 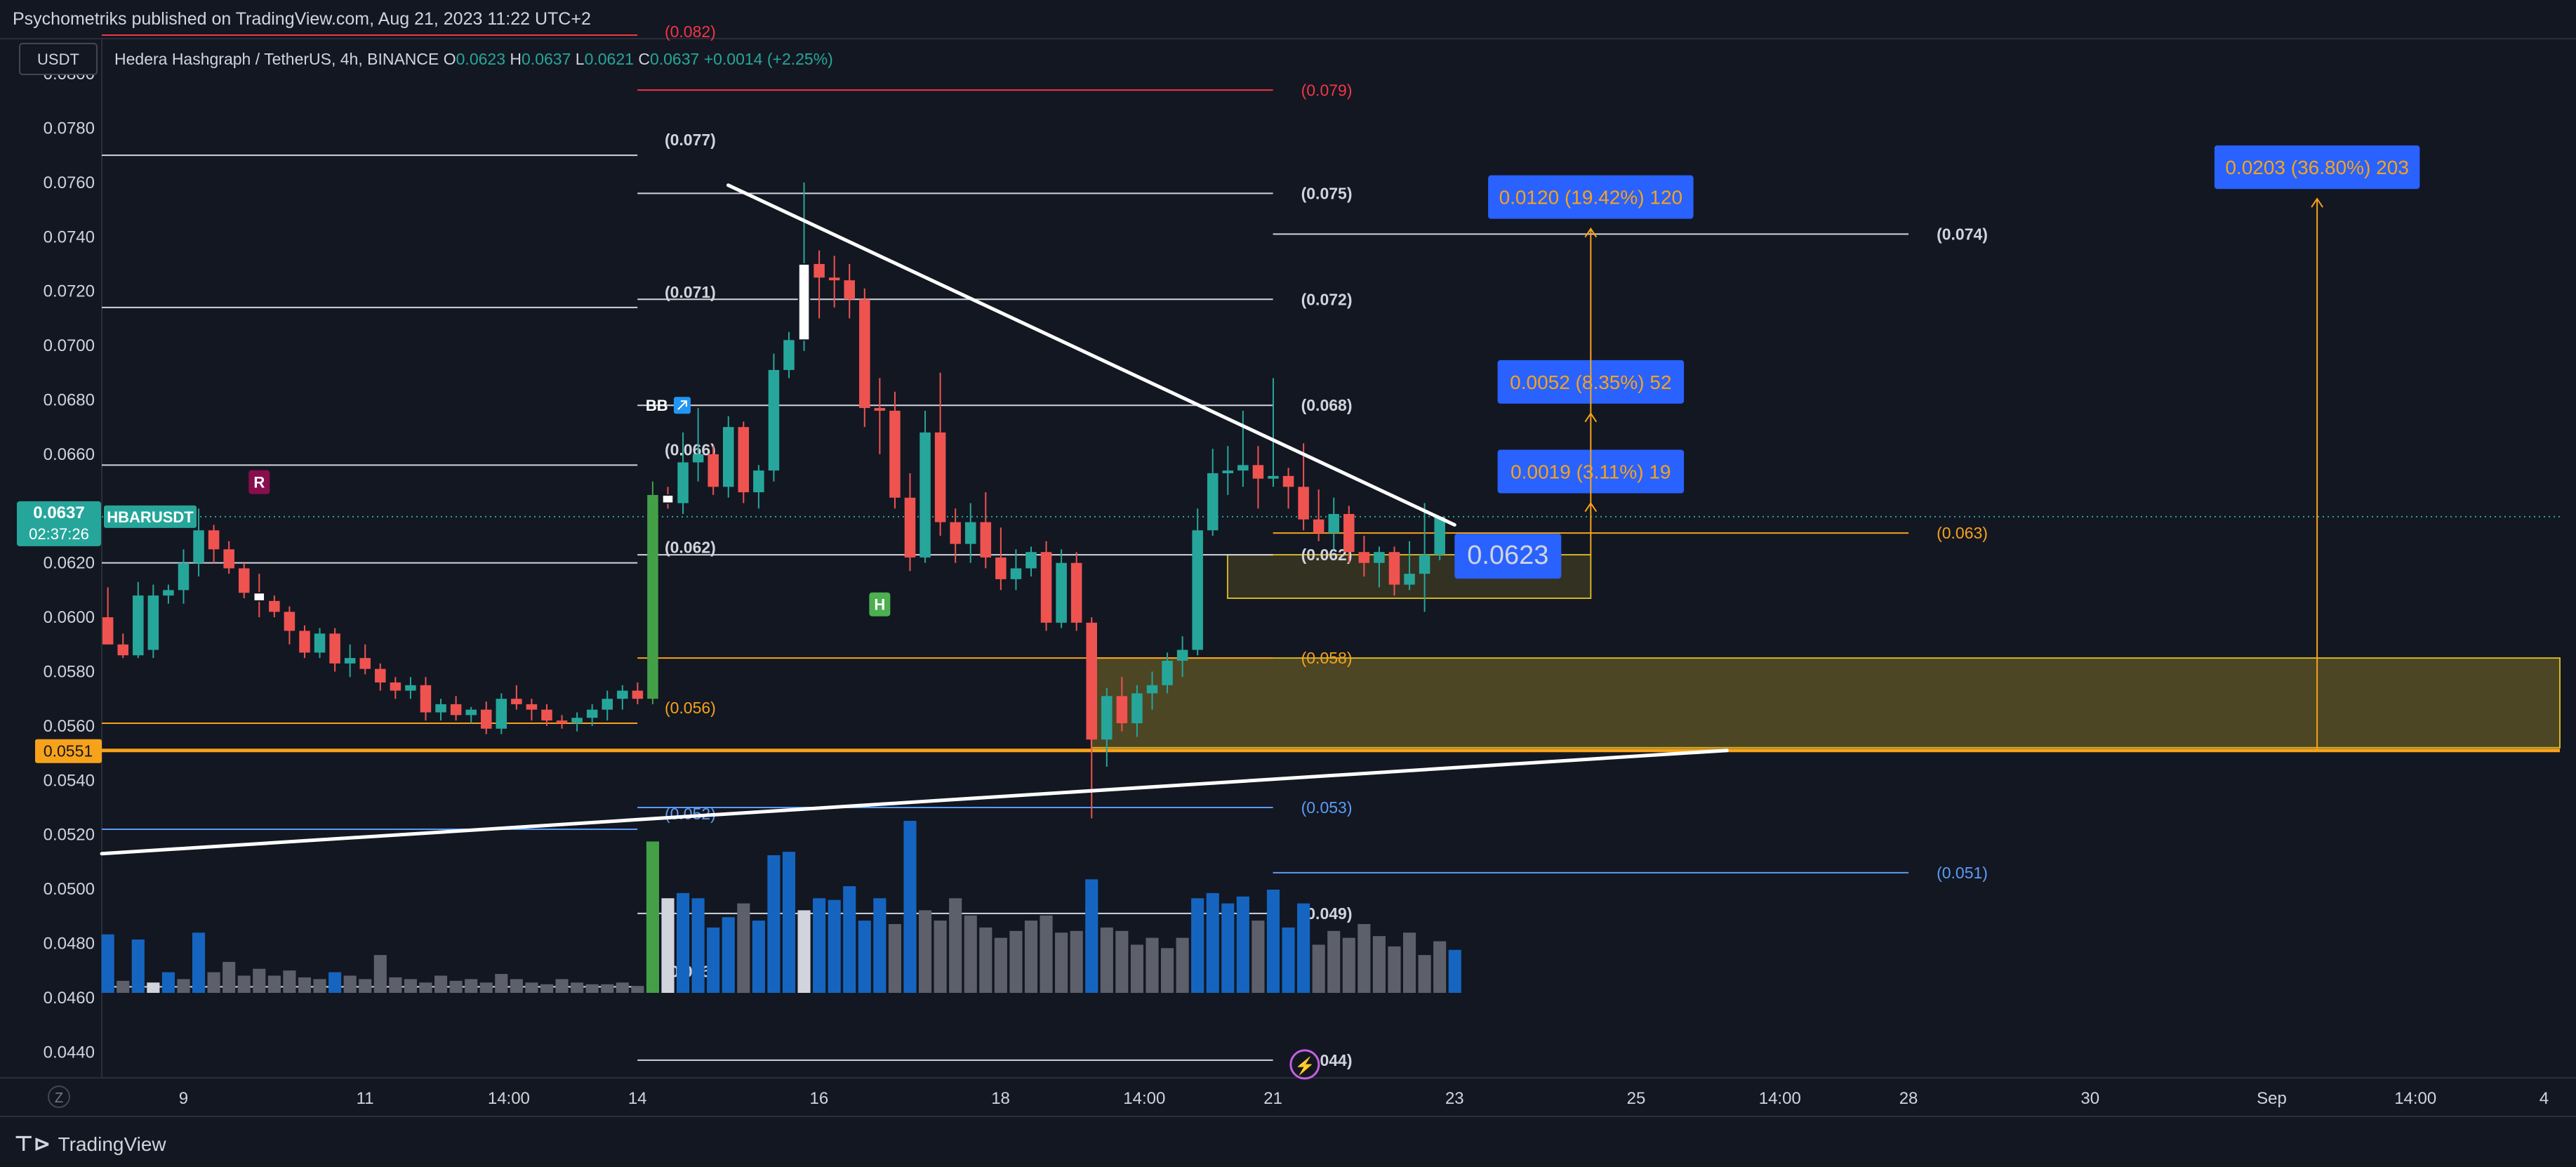 I want to click on y-tick-label: 0.0700, so click(x=70, y=345).